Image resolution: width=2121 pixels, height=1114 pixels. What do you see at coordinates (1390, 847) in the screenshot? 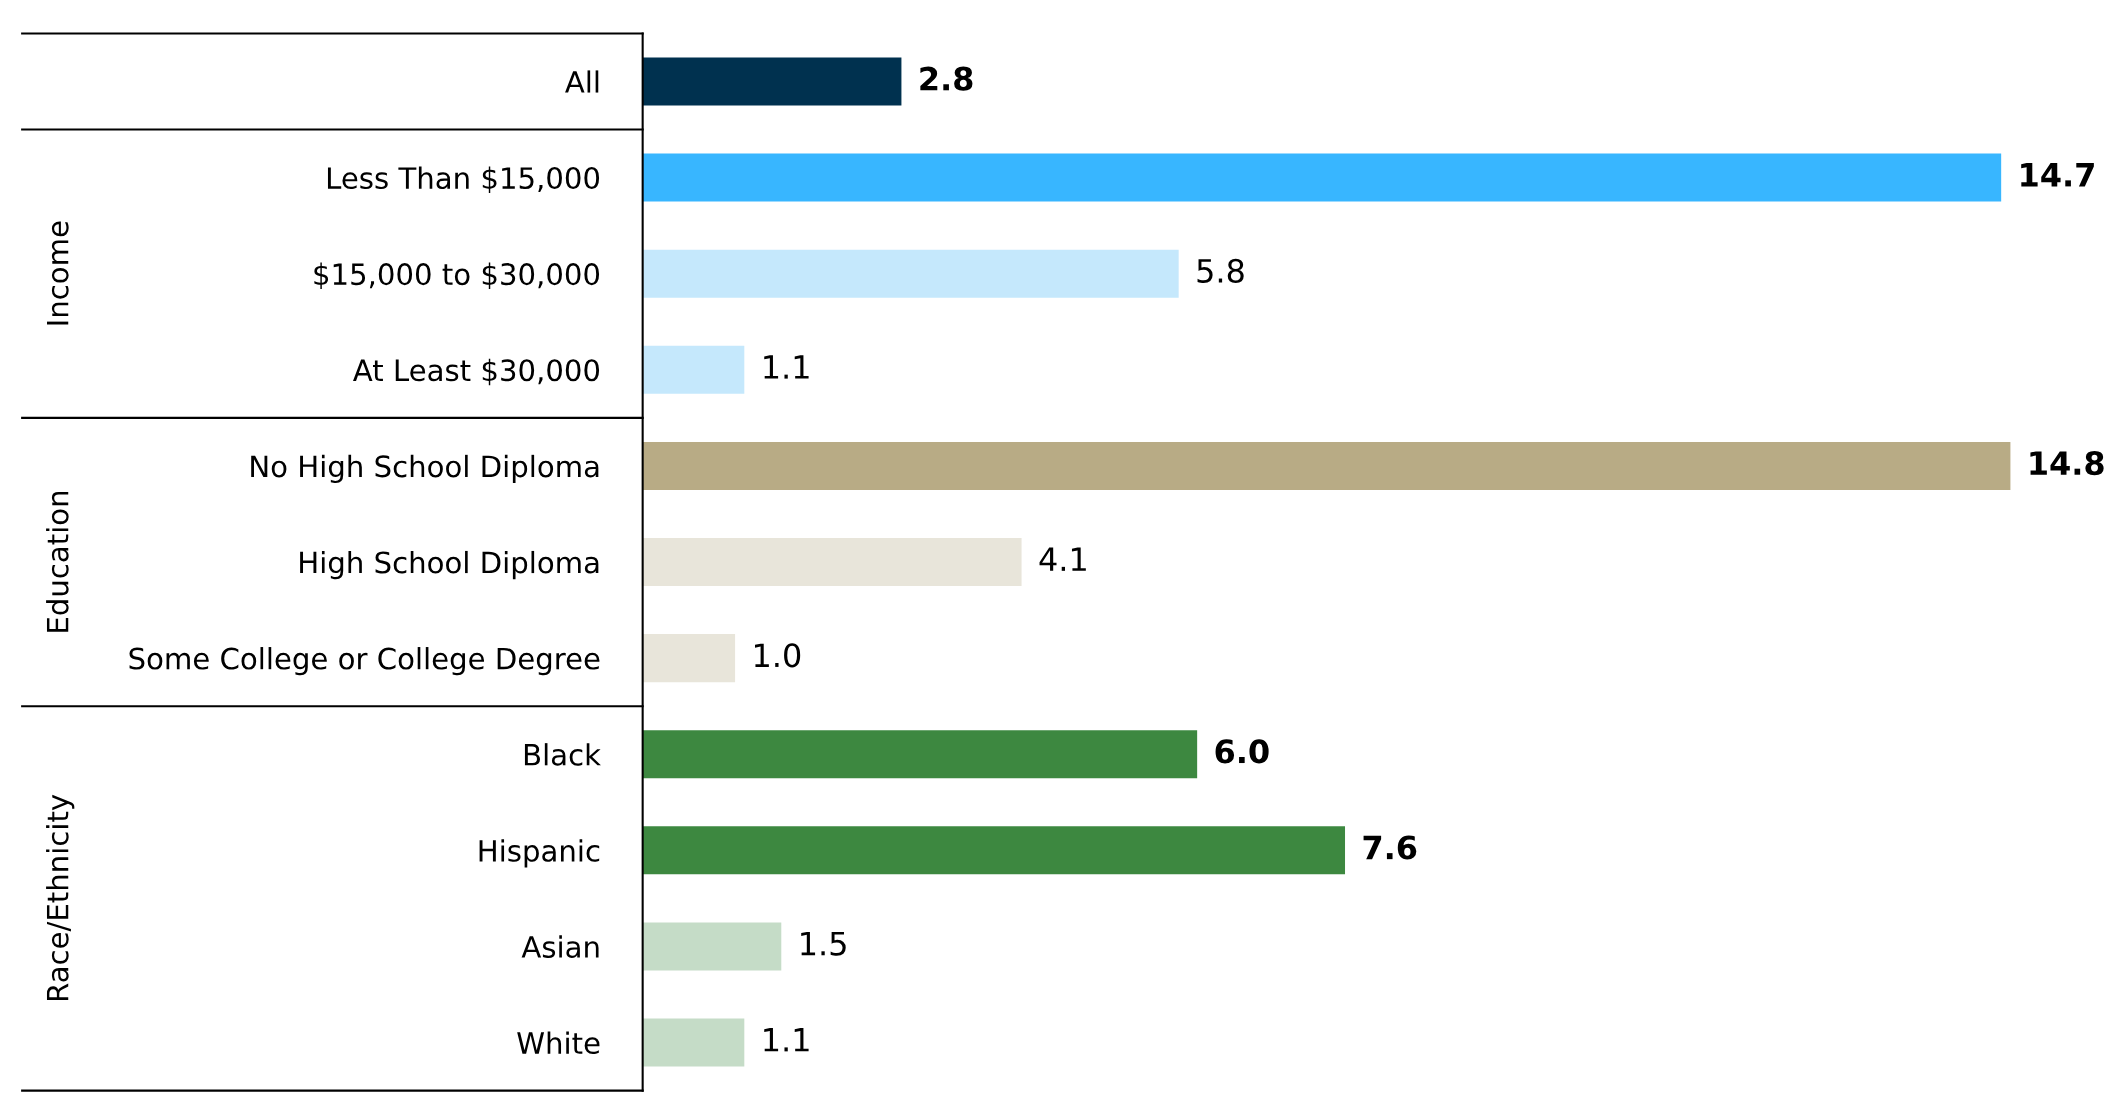
I see `data-label: 7.6` at bounding box center [1390, 847].